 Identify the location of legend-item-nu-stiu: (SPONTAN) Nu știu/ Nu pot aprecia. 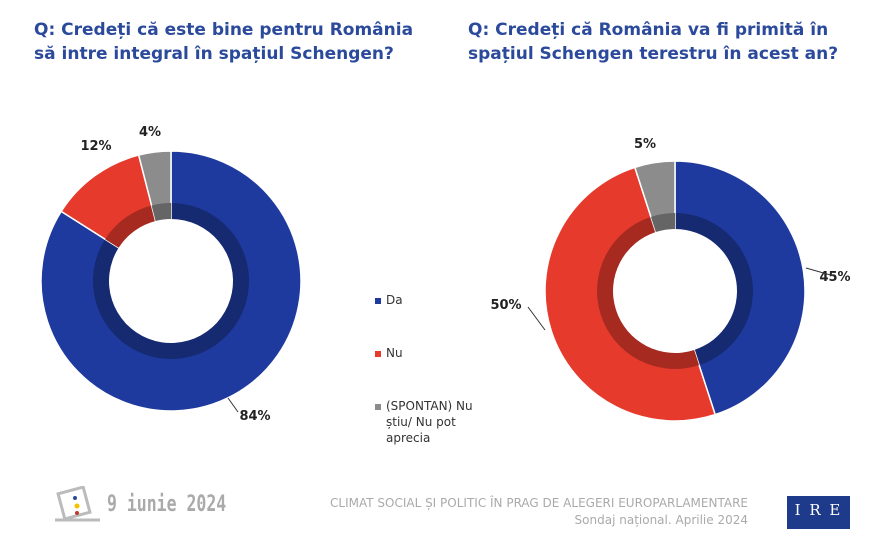
(430, 422).